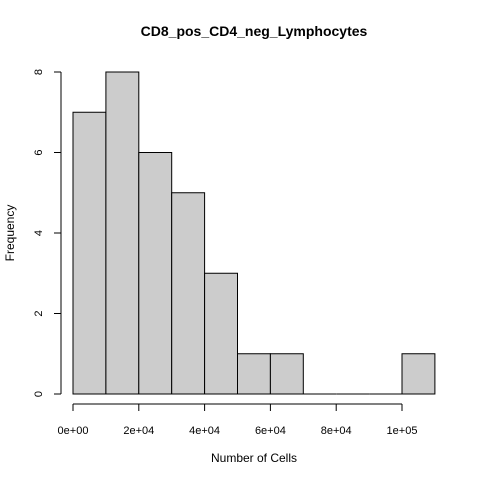  I want to click on x-tick-label: 1e+05, so click(402, 431).